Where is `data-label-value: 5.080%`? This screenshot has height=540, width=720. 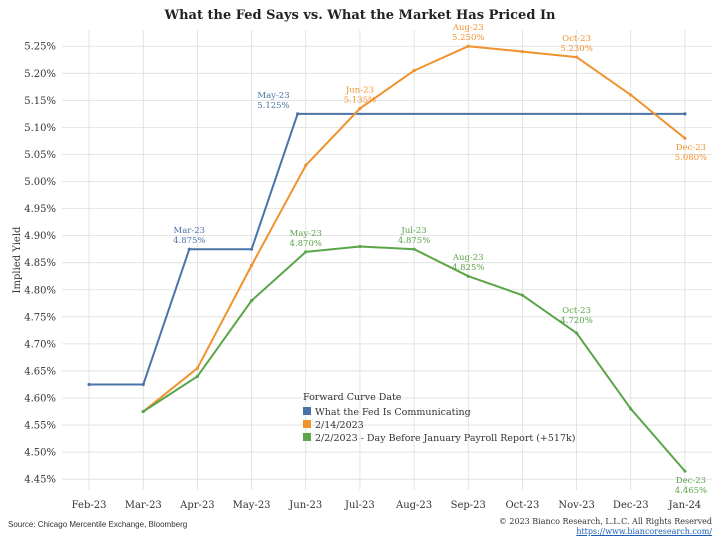 data-label-value: 5.080% is located at coordinates (691, 158).